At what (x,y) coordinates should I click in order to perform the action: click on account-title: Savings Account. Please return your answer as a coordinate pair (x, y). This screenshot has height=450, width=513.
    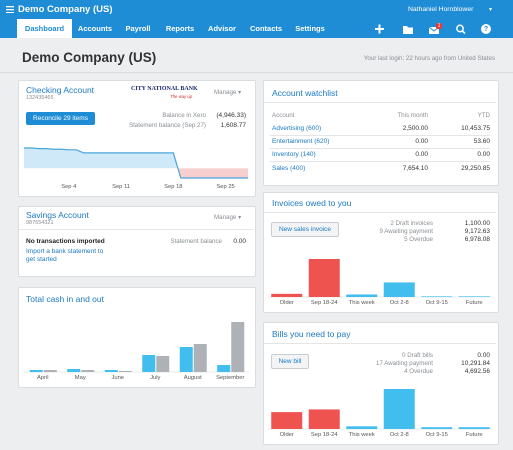
    Looking at the image, I should click on (57, 215).